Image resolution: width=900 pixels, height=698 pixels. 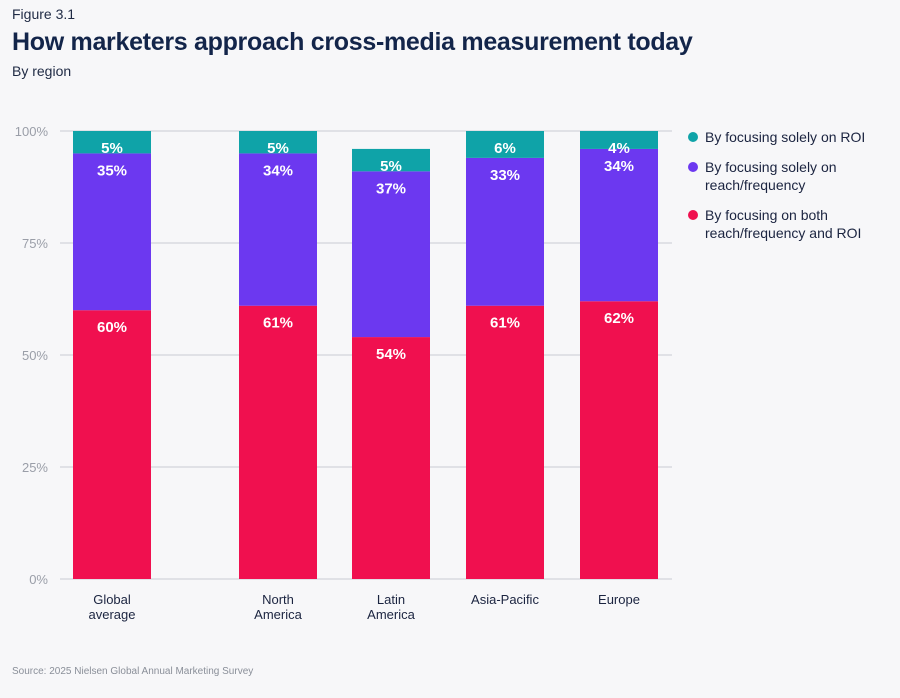 I want to click on legend-item: By focusing solely on reach/frequency, so click(x=790, y=176).